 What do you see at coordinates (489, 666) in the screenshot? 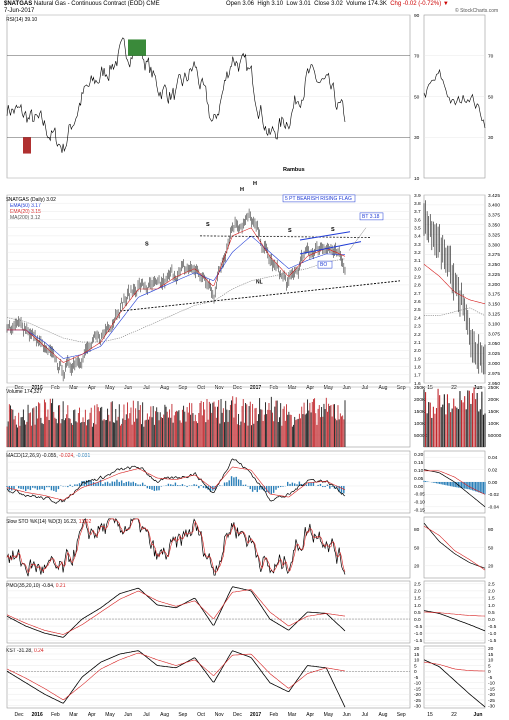
I see `kst-side-tick-label: 5` at bounding box center [489, 666].